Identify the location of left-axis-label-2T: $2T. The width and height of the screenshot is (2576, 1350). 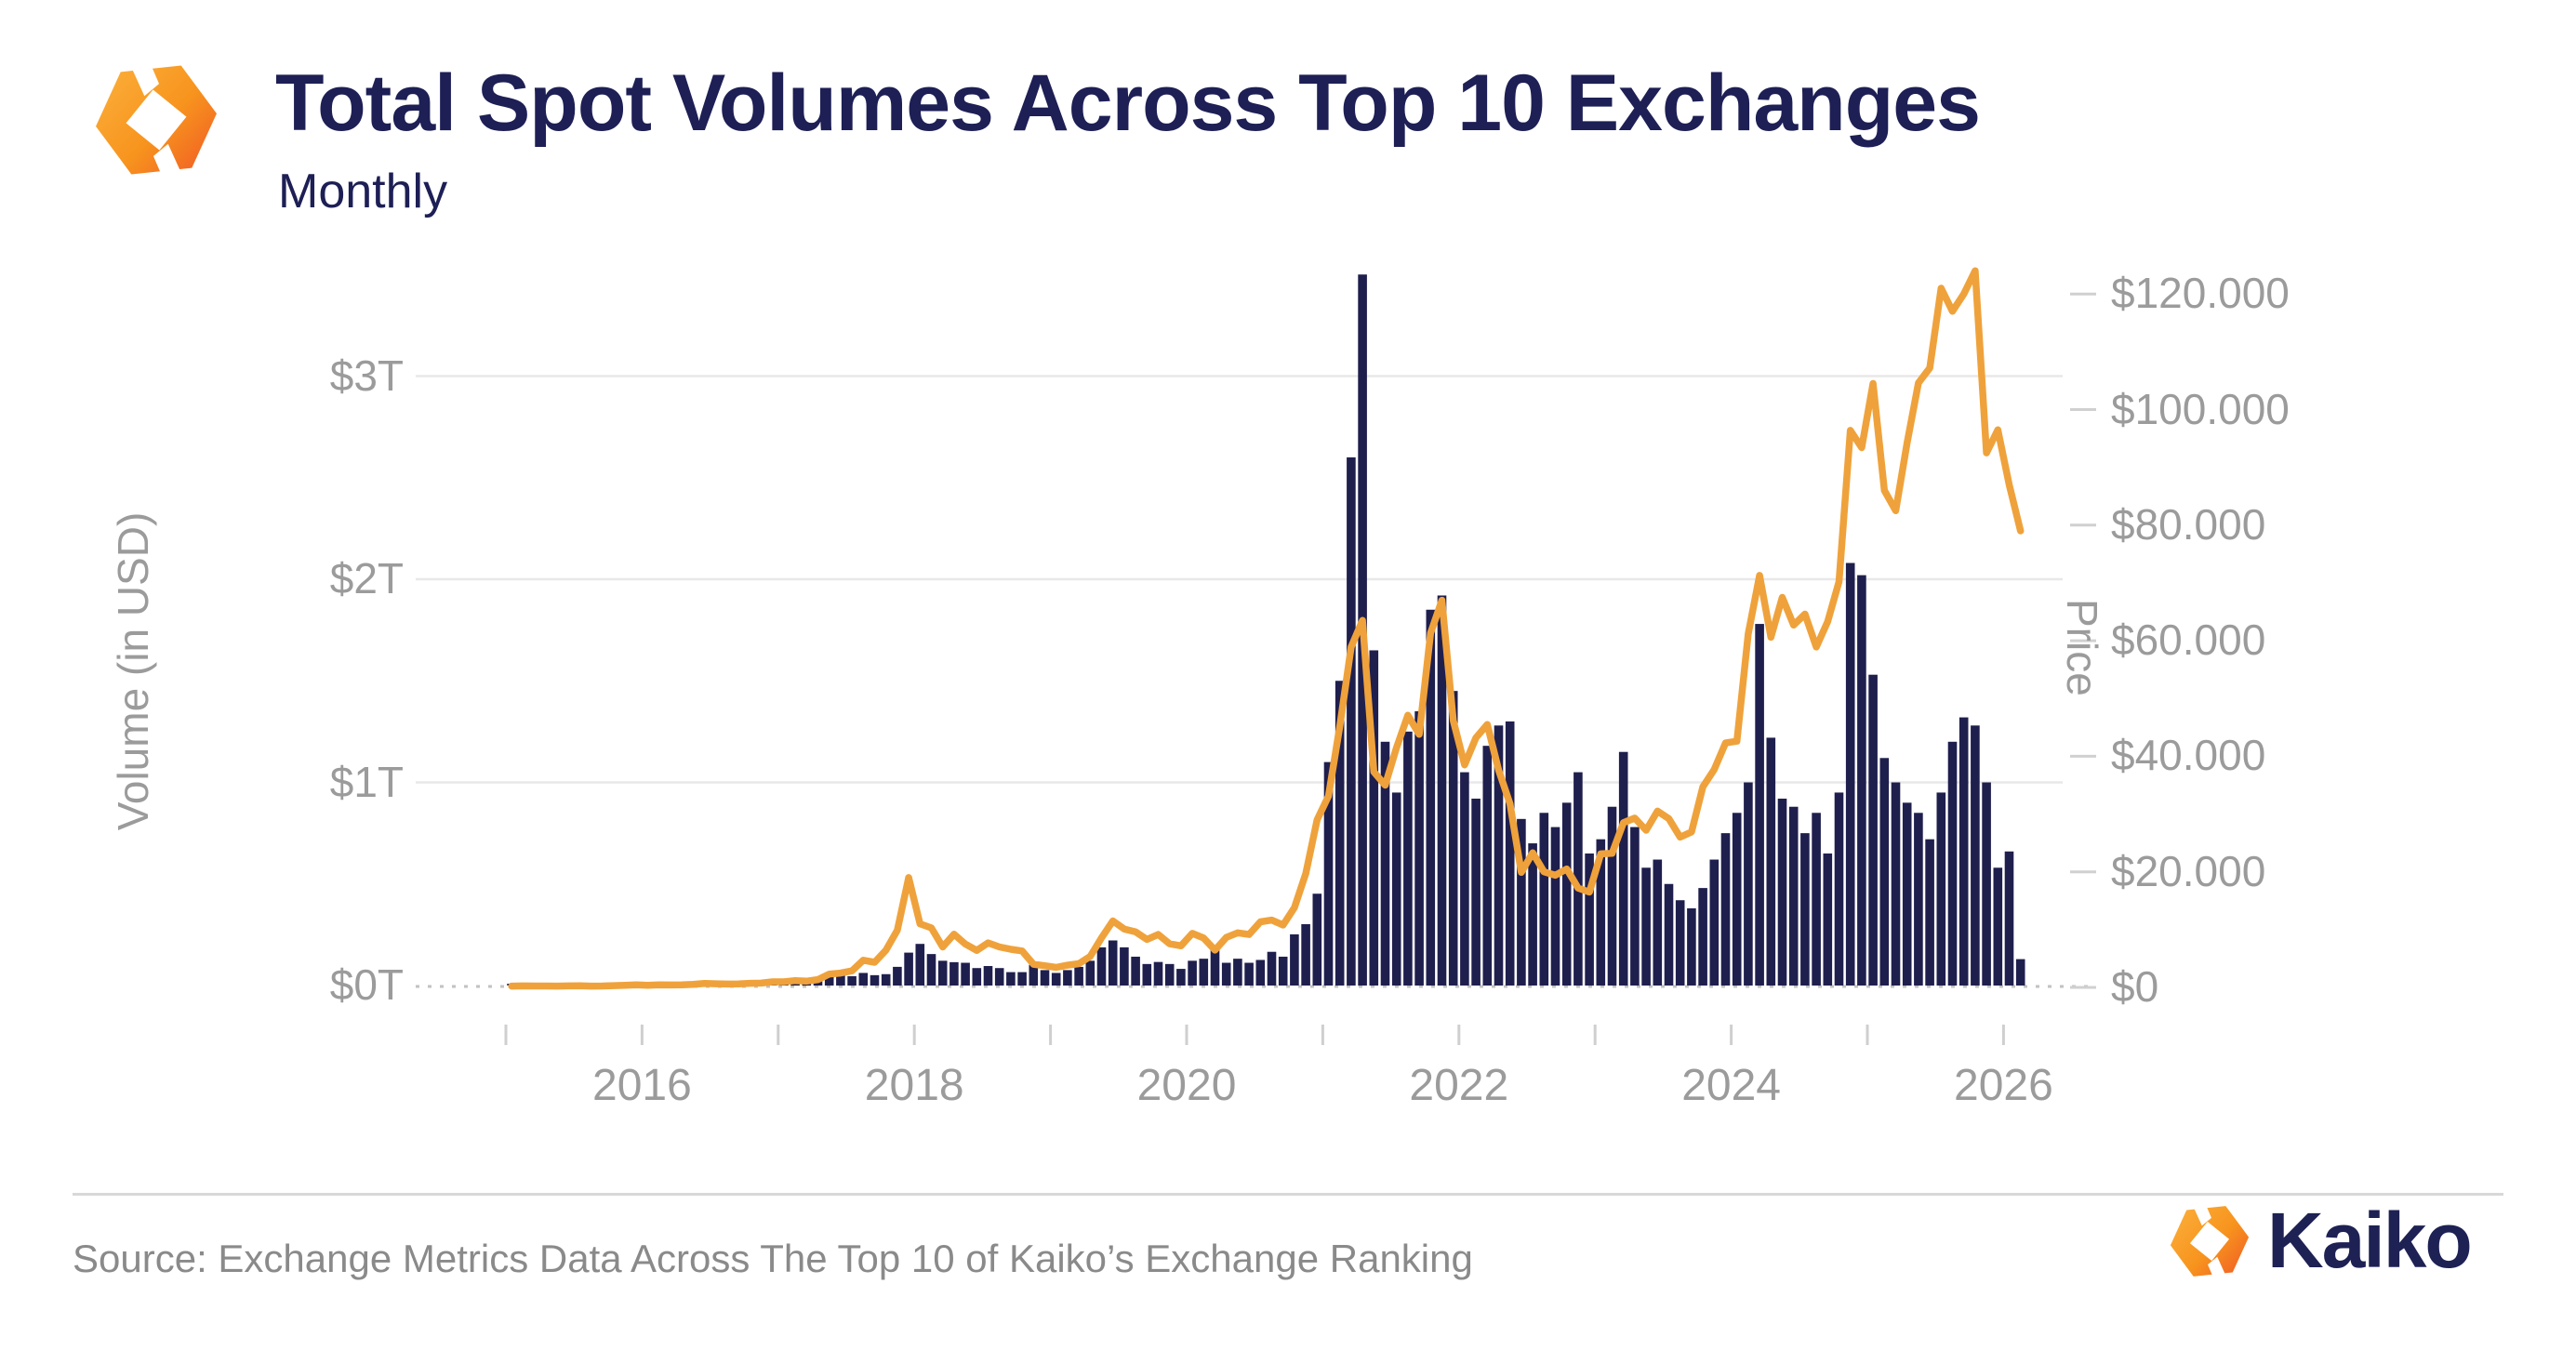
(366, 578).